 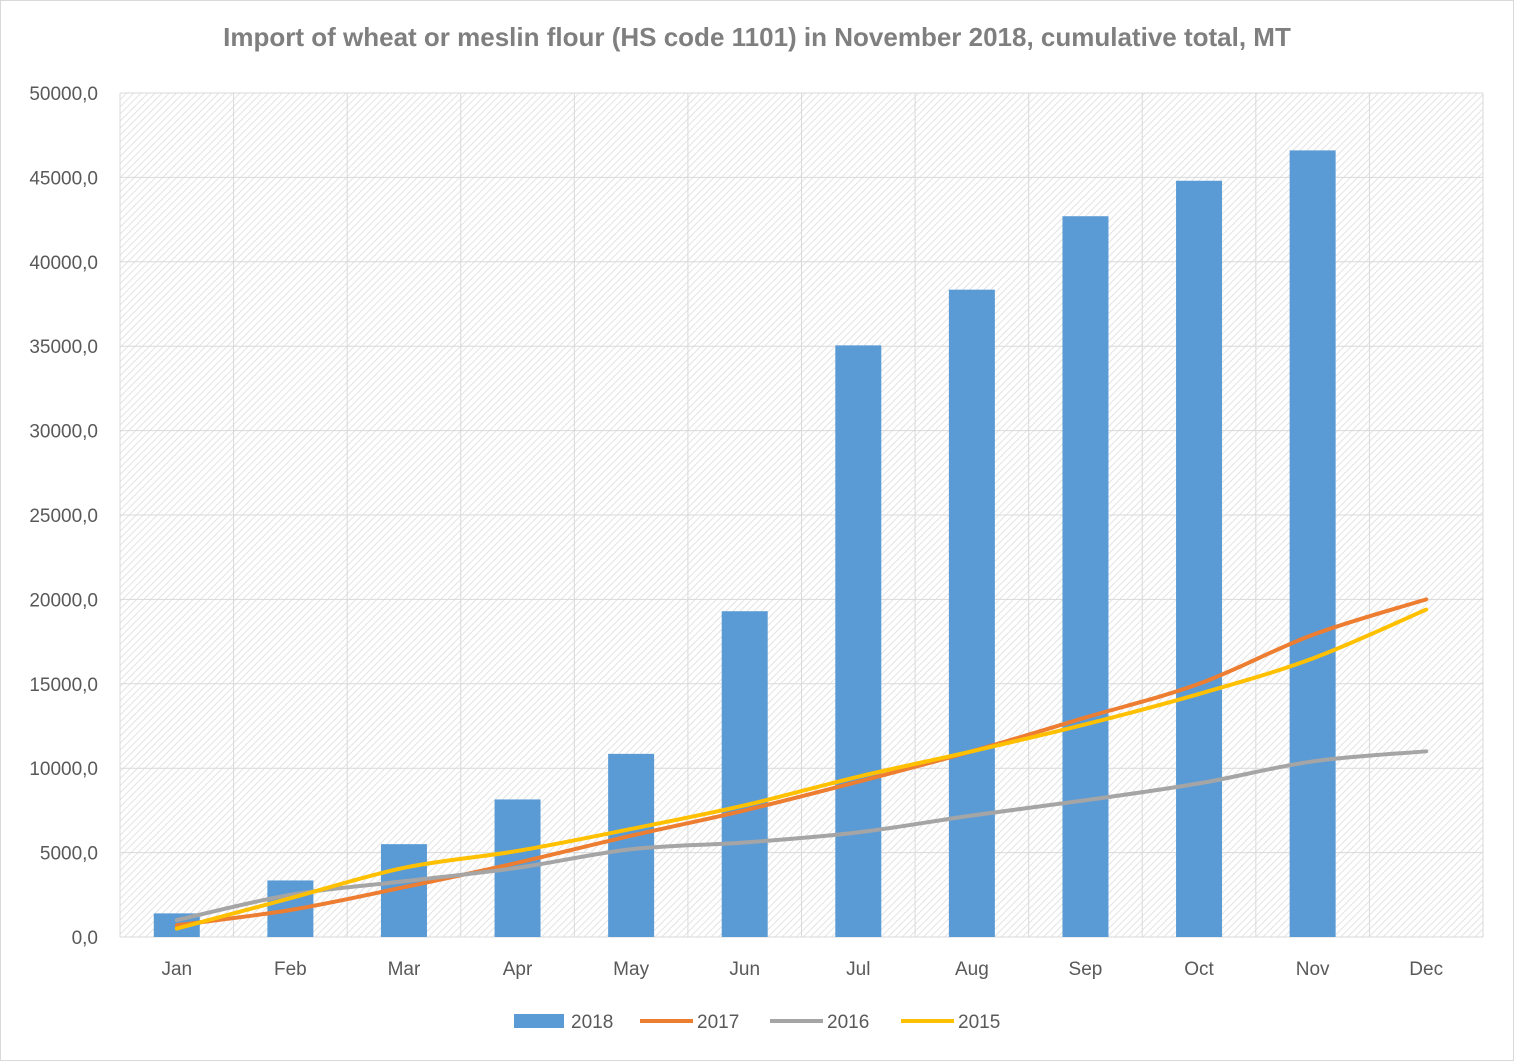 What do you see at coordinates (1312, 544) in the screenshot?
I see `bar-2018-Nov` at bounding box center [1312, 544].